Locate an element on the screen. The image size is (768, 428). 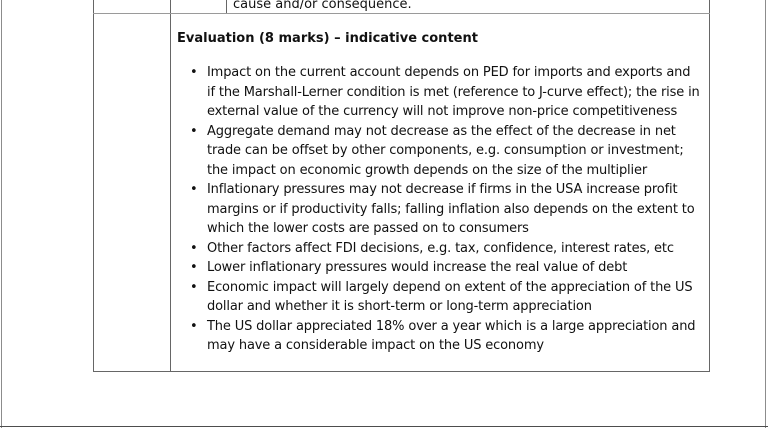
table-border-right is located at coordinates (709, 185).